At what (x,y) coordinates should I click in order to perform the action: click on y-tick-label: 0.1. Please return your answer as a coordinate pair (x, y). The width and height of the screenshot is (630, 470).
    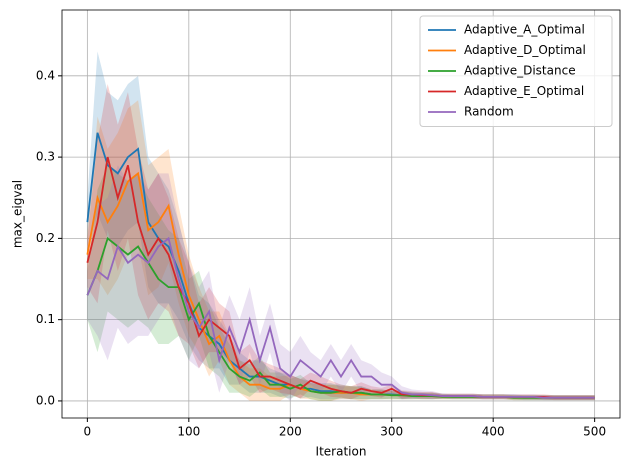
    Looking at the image, I should click on (45, 319).